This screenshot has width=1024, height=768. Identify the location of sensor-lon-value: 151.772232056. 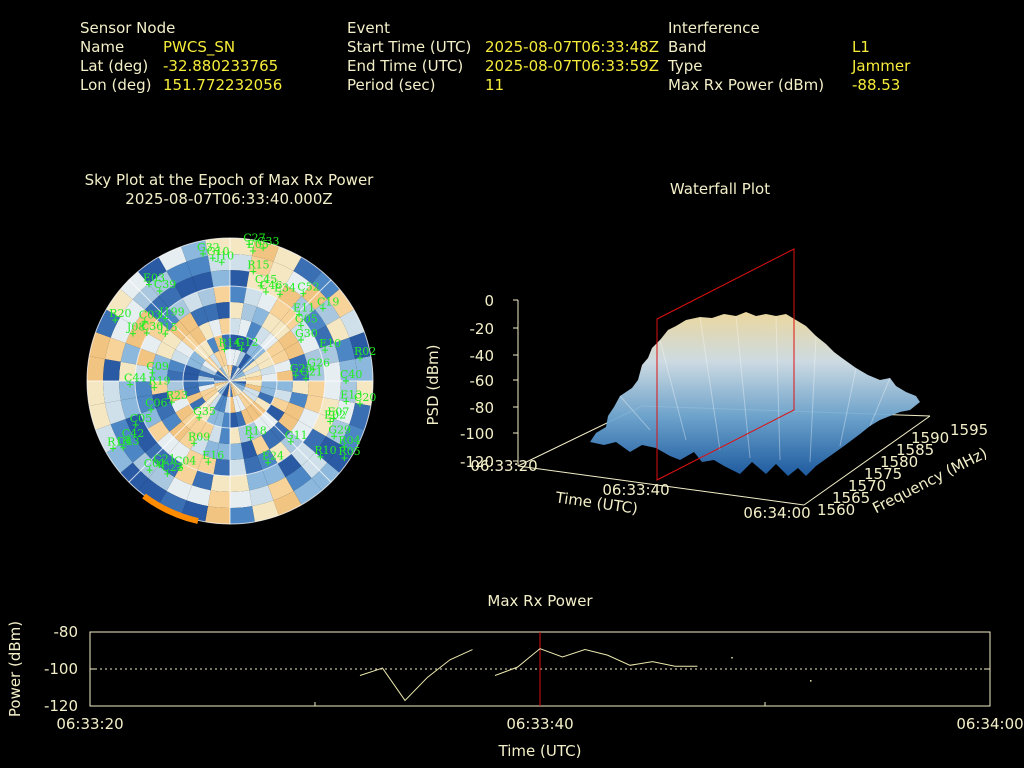
(223, 85).